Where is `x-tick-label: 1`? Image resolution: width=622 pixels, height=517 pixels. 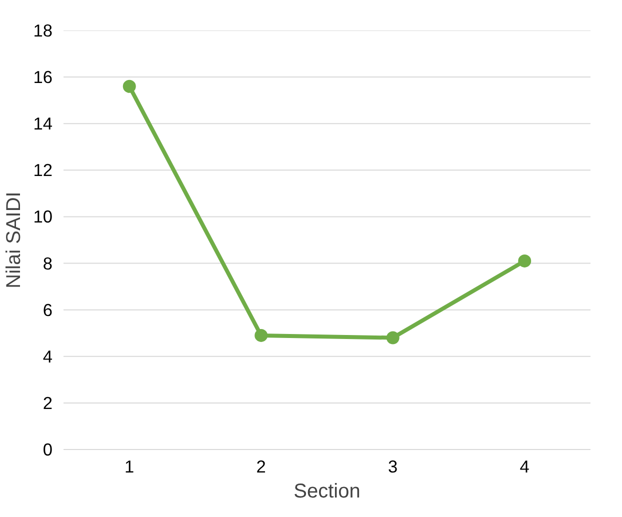 x-tick-label: 1 is located at coordinates (129, 466).